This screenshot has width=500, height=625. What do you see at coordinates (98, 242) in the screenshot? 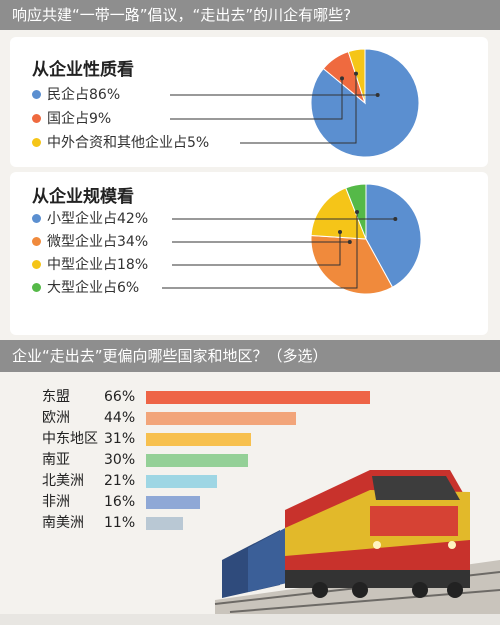
I see `size-legend-1-label: 微型企业占34%` at bounding box center [98, 242].